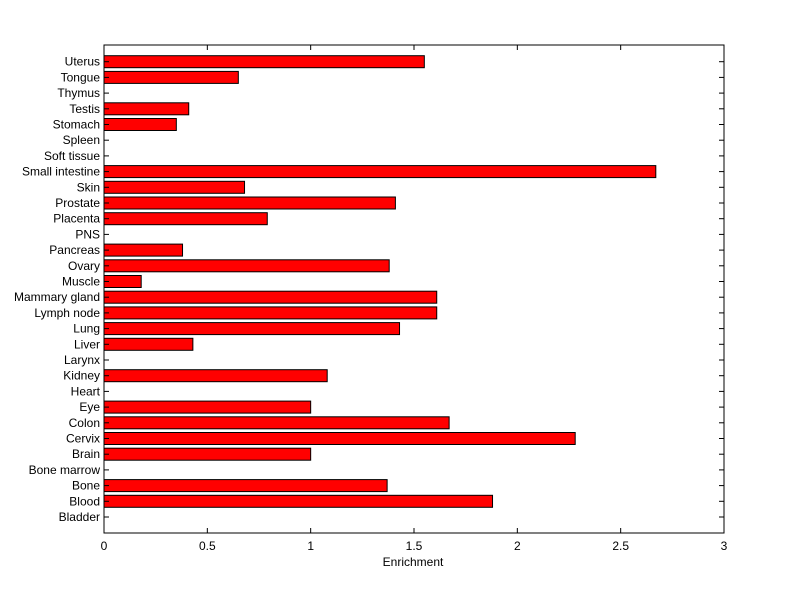 The width and height of the screenshot is (800, 604). Describe the element at coordinates (276, 423) in the screenshot. I see `bar-colon` at that location.